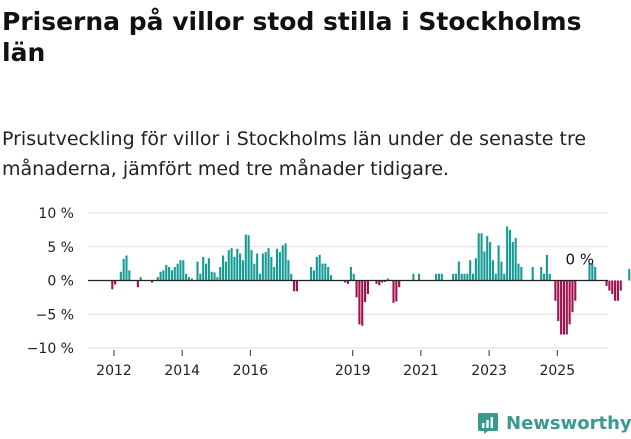  Describe the element at coordinates (60, 282) in the screenshot. I see `y-tick-label: 0 %` at that location.